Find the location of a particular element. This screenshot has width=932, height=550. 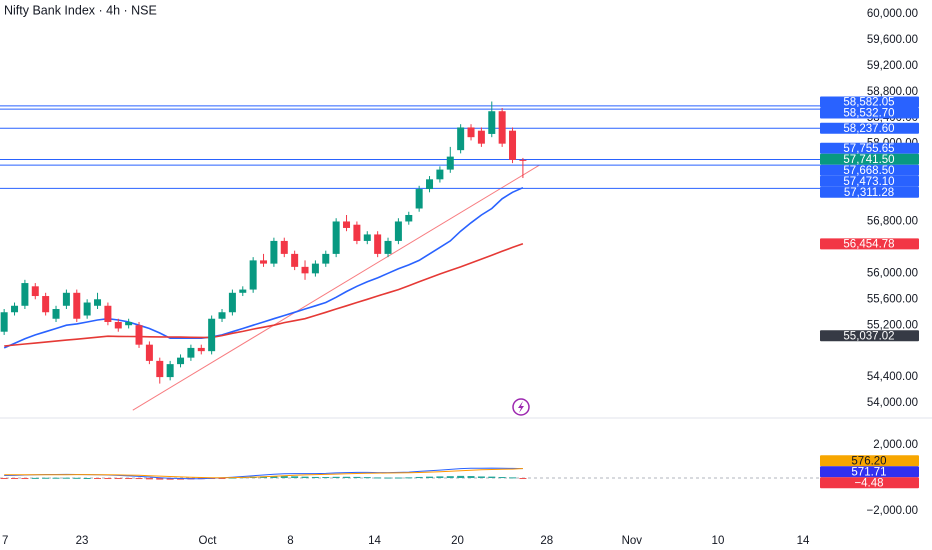

macd-line is located at coordinates (263, 473).